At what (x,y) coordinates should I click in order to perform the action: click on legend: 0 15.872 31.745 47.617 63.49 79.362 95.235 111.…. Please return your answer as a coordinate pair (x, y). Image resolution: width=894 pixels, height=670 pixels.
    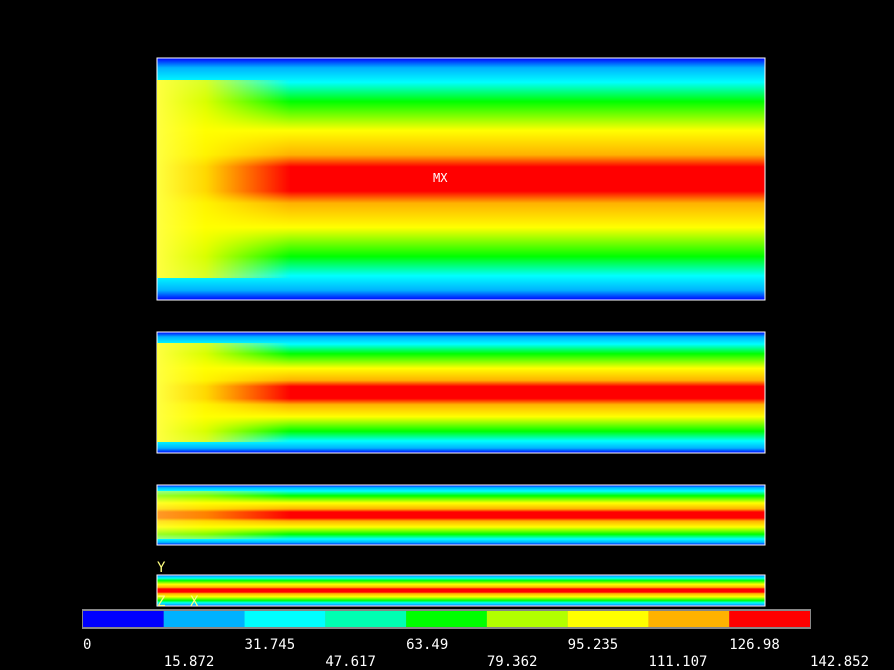
    Looking at the image, I should click on (475, 639).